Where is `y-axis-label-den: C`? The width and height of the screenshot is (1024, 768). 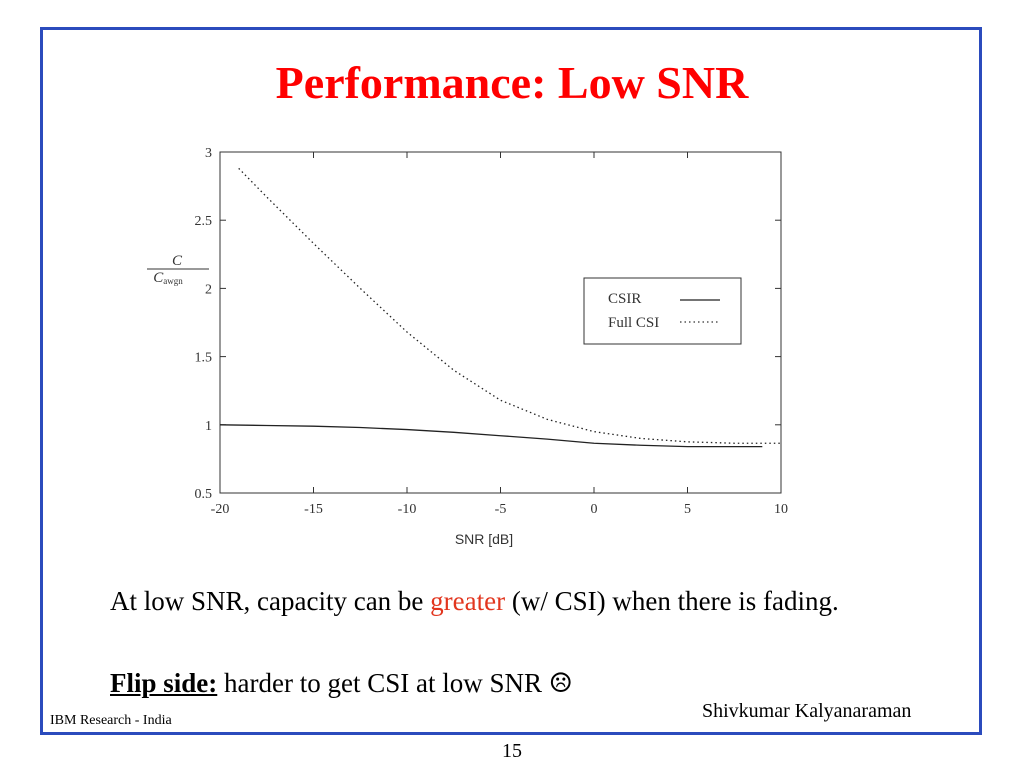 y-axis-label-den: C is located at coordinates (158, 278).